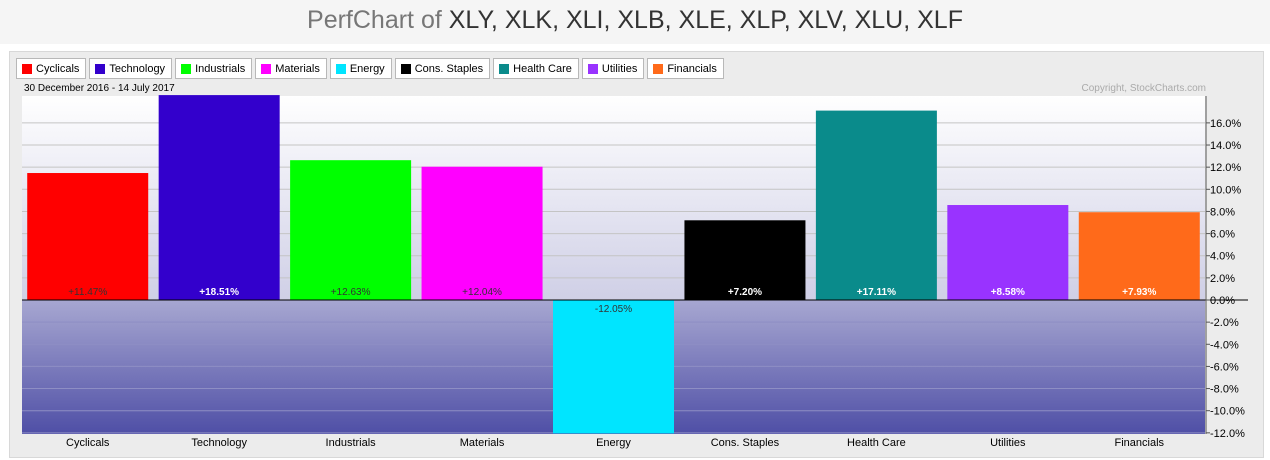 The height and width of the screenshot is (460, 1270). What do you see at coordinates (367, 68) in the screenshot?
I see `legend-label: Energy` at bounding box center [367, 68].